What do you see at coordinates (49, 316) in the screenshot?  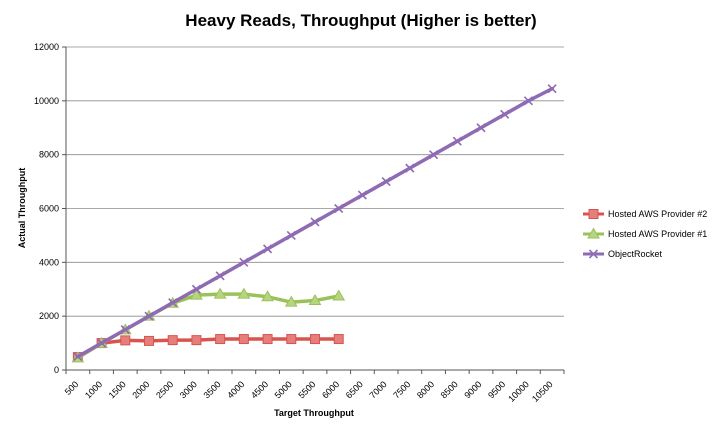 I see `y-tick-label: 2000` at bounding box center [49, 316].